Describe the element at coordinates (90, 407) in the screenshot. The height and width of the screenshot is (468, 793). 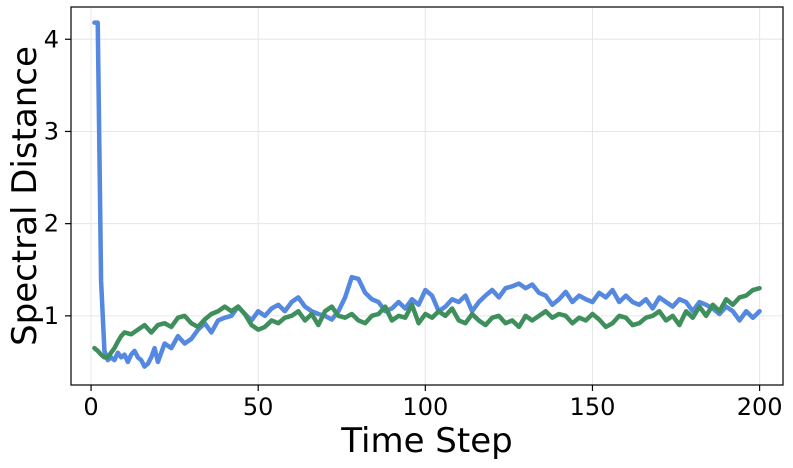
I see `x-tick-label: 0` at that location.